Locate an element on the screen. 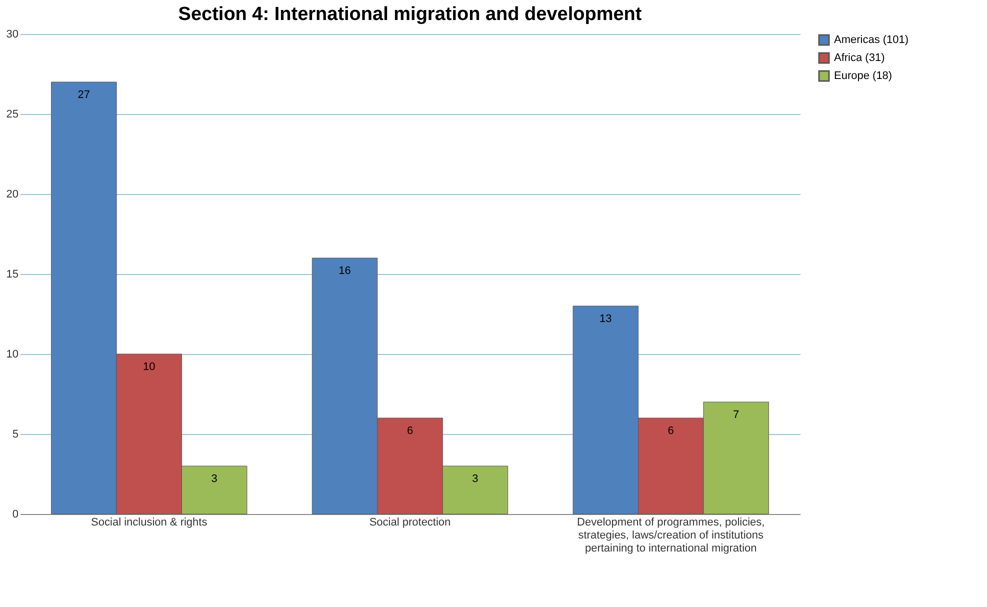  data-label: 27 is located at coordinates (84, 95).